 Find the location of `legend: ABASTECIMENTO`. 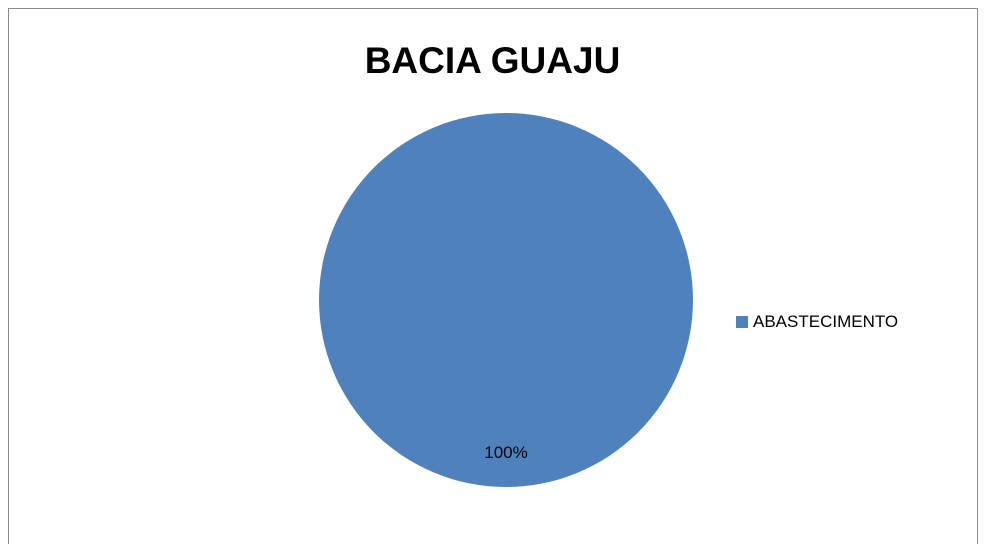

legend: ABASTECIMENTO is located at coordinates (817, 322).